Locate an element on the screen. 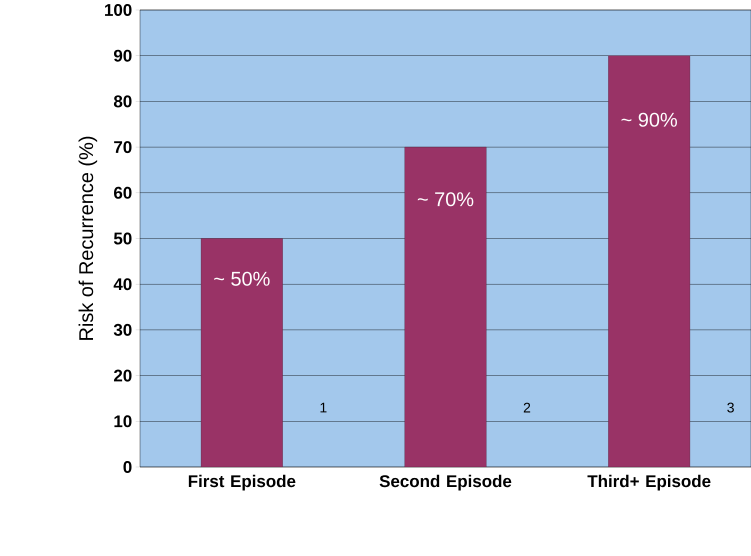 The image size is (751, 556). data-label: ~ 90% is located at coordinates (649, 119).